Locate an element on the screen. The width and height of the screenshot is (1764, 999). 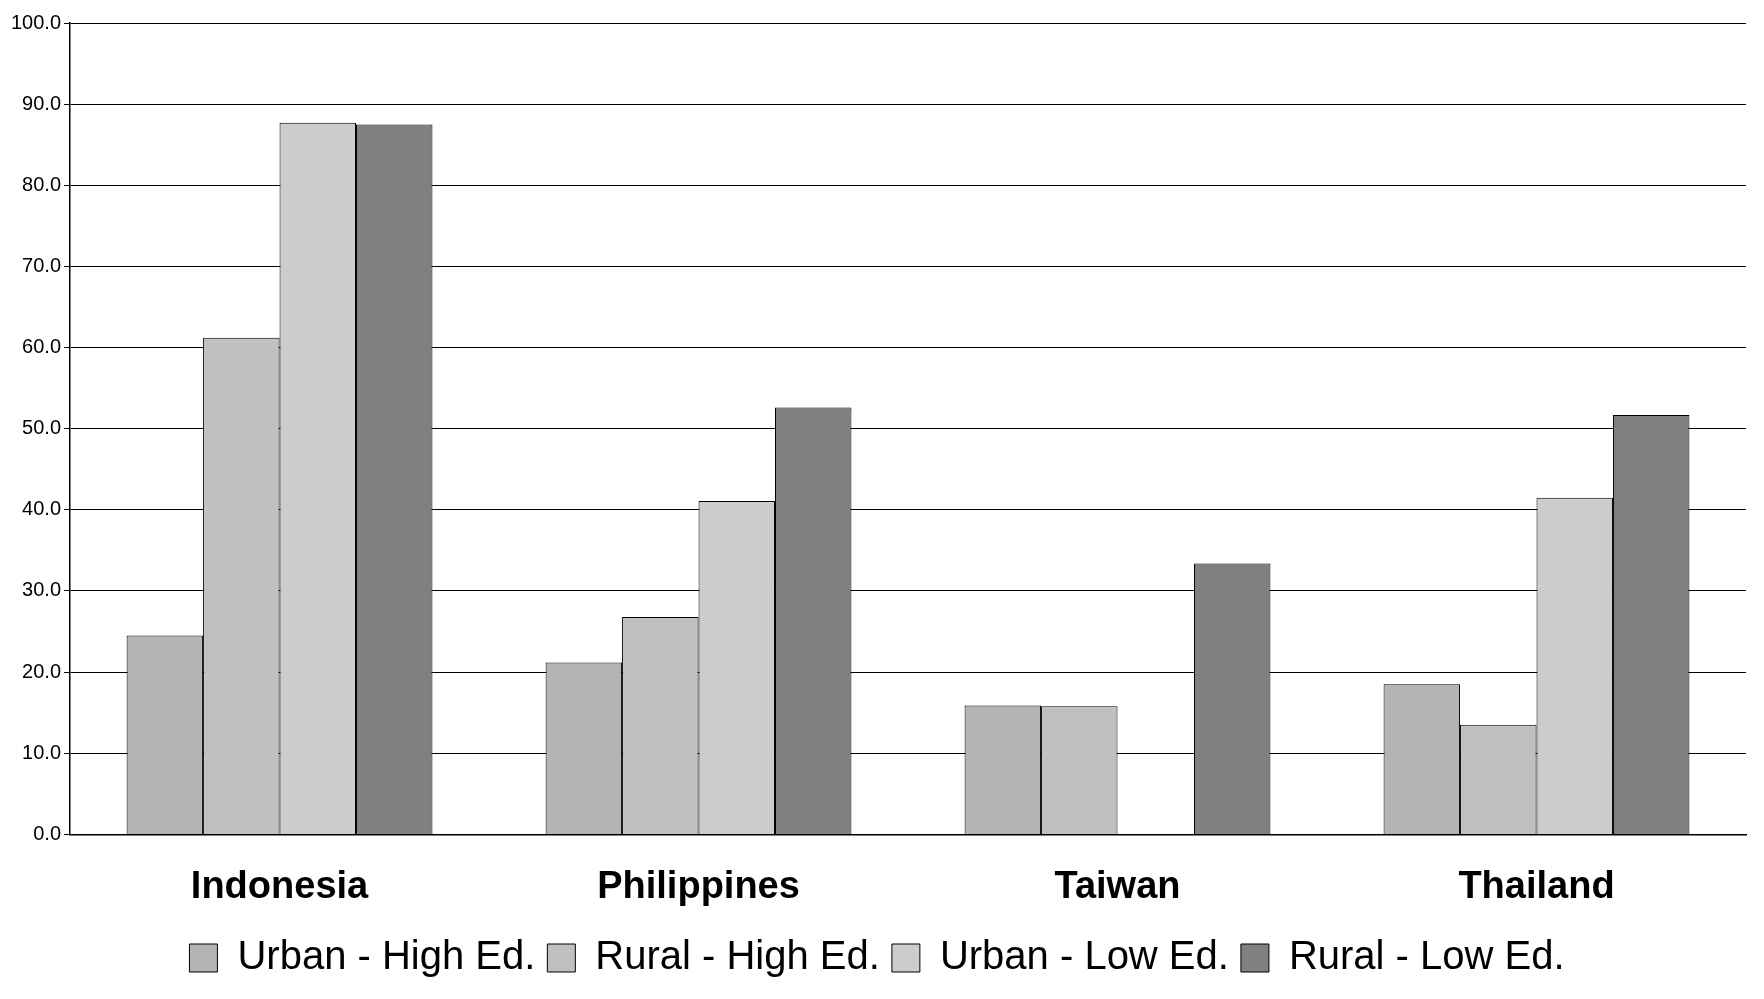
y-tick-label: 10.0 is located at coordinates (42, 751).